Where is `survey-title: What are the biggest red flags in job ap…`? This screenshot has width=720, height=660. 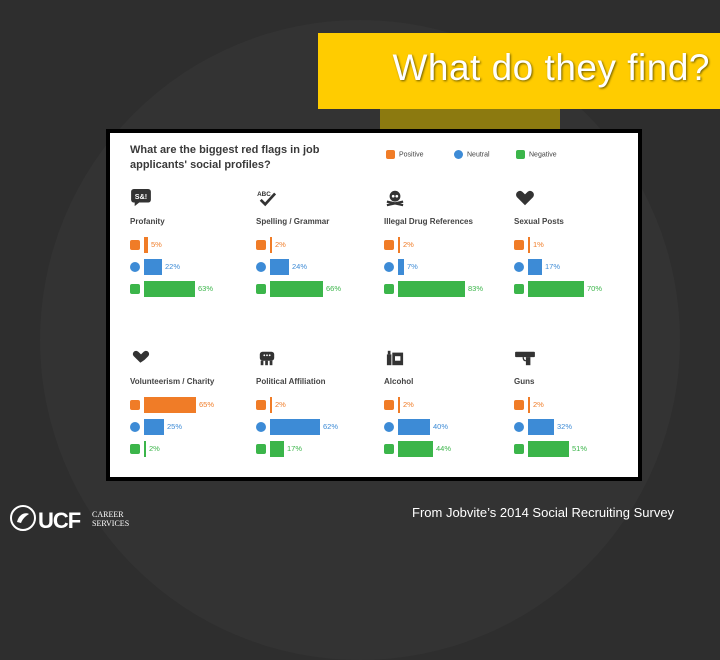
survey-title: What are the biggest red flags in job ap… is located at coordinates (225, 157).